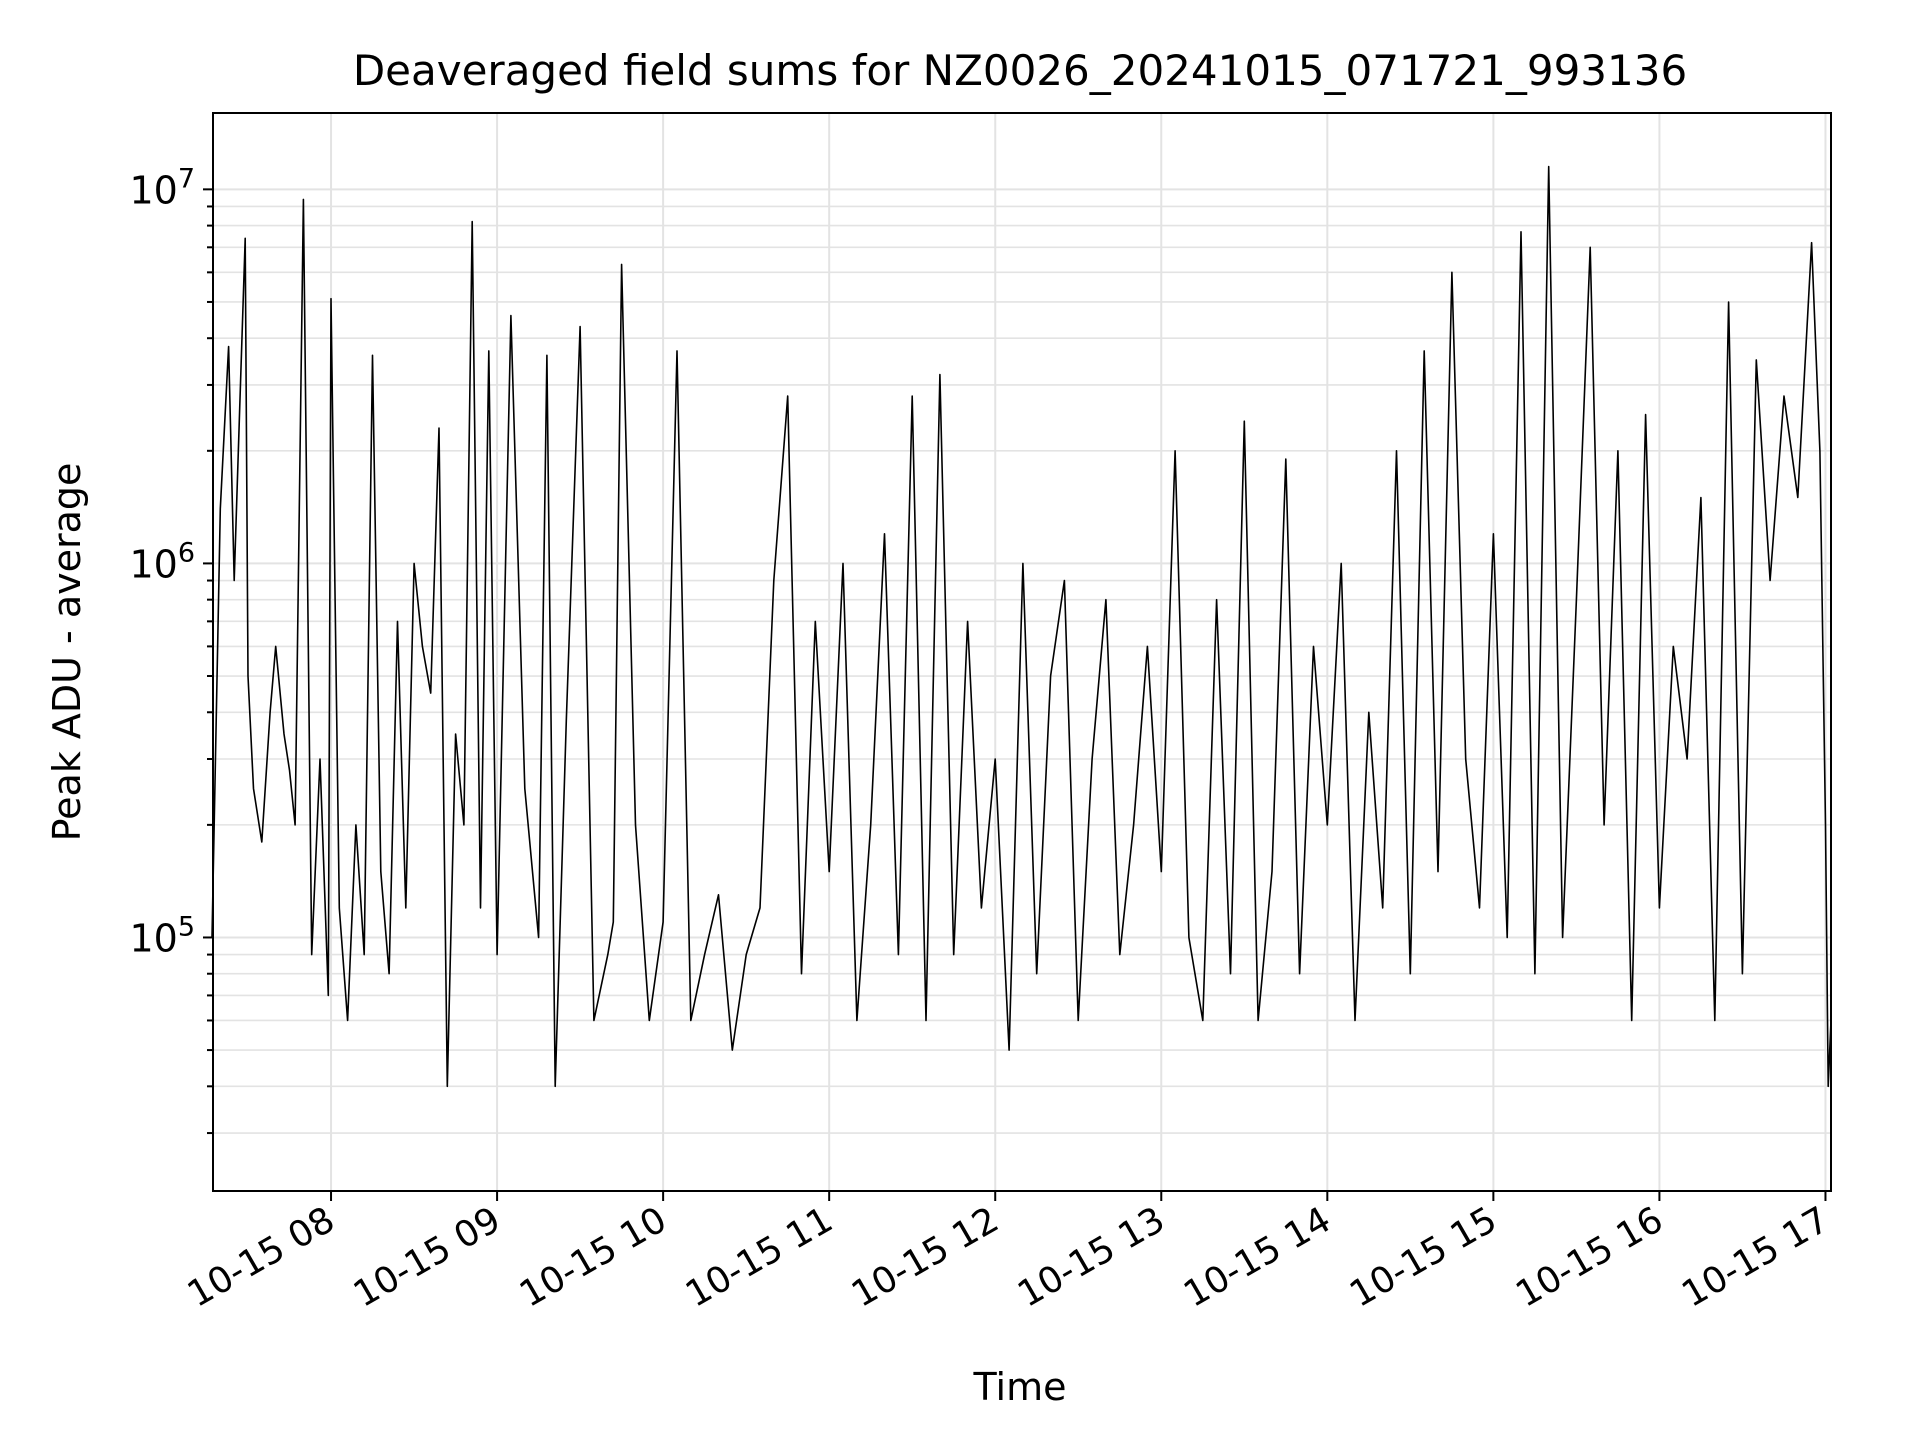 Image resolution: width=1920 pixels, height=1440 pixels. I want to click on y-tick-label-exponent: 6, so click(186, 552).